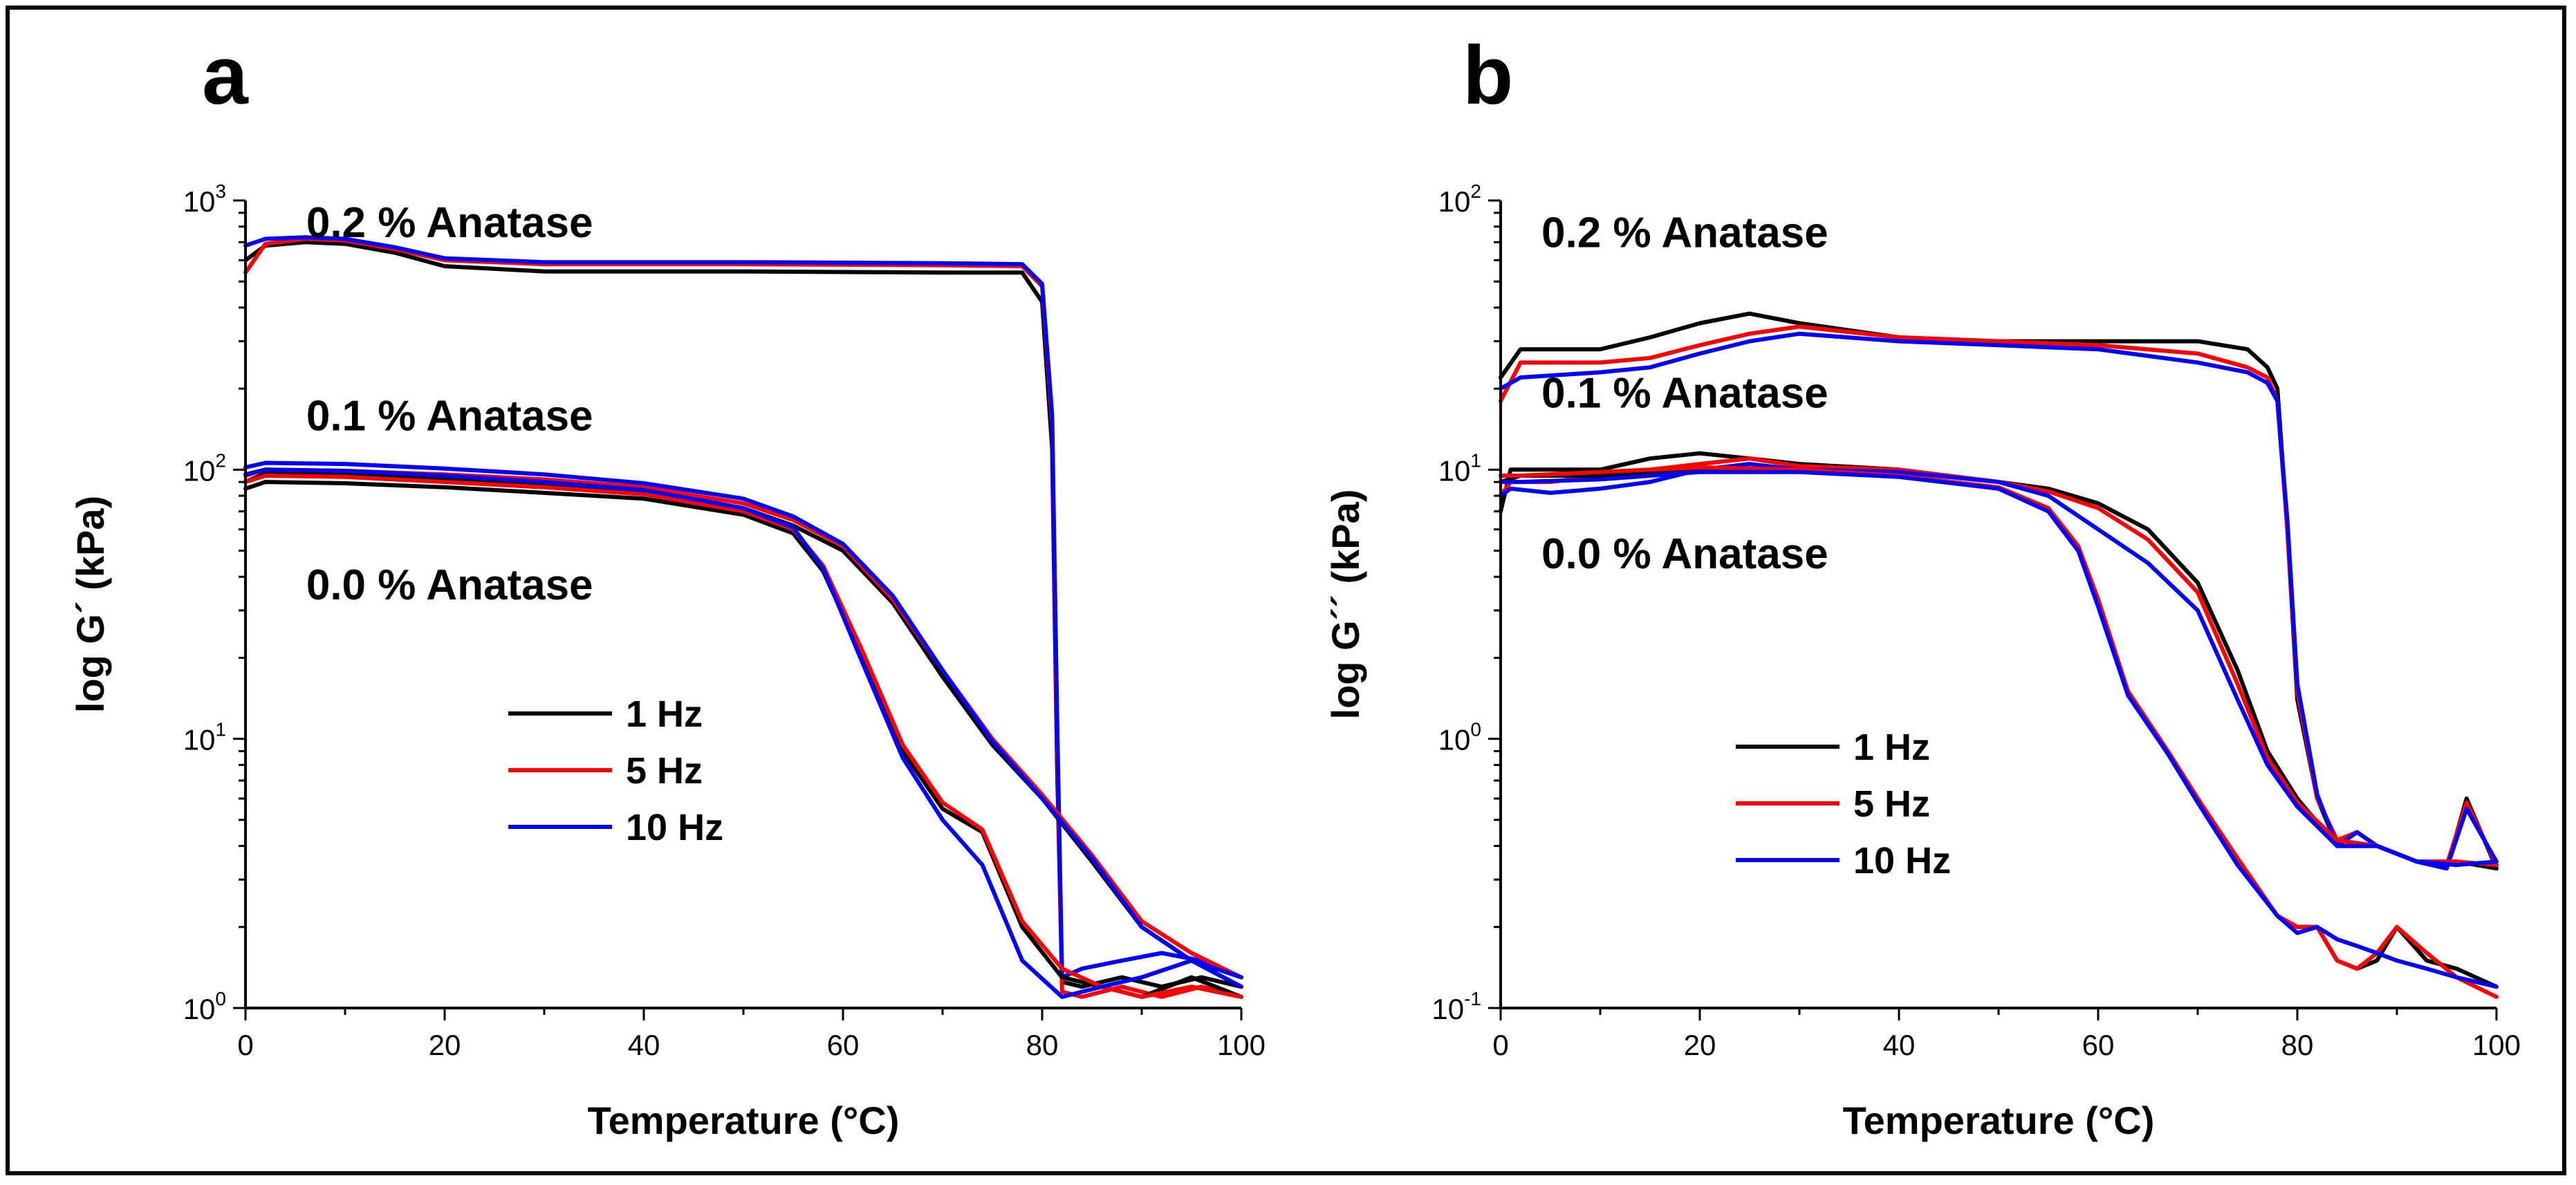  What do you see at coordinates (204, 199) in the screenshot?
I see `y-tick-label: 10³` at bounding box center [204, 199].